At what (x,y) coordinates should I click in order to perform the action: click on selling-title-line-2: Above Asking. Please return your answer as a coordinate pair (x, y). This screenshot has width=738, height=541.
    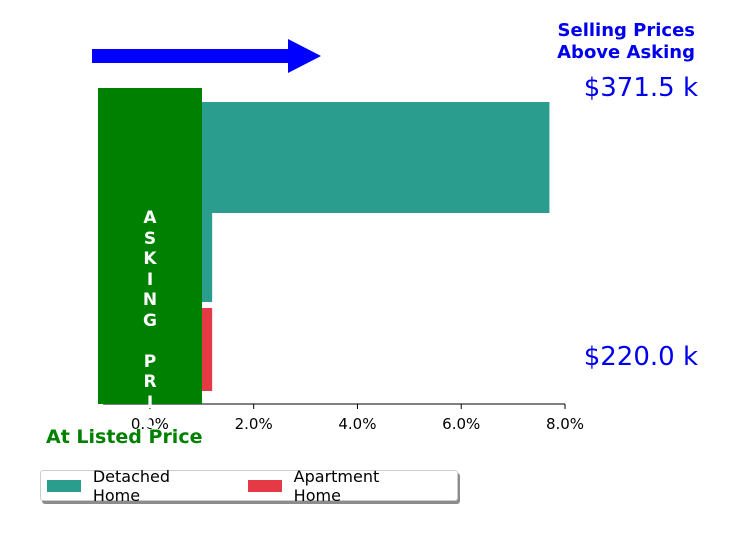
    Looking at the image, I should click on (626, 52).